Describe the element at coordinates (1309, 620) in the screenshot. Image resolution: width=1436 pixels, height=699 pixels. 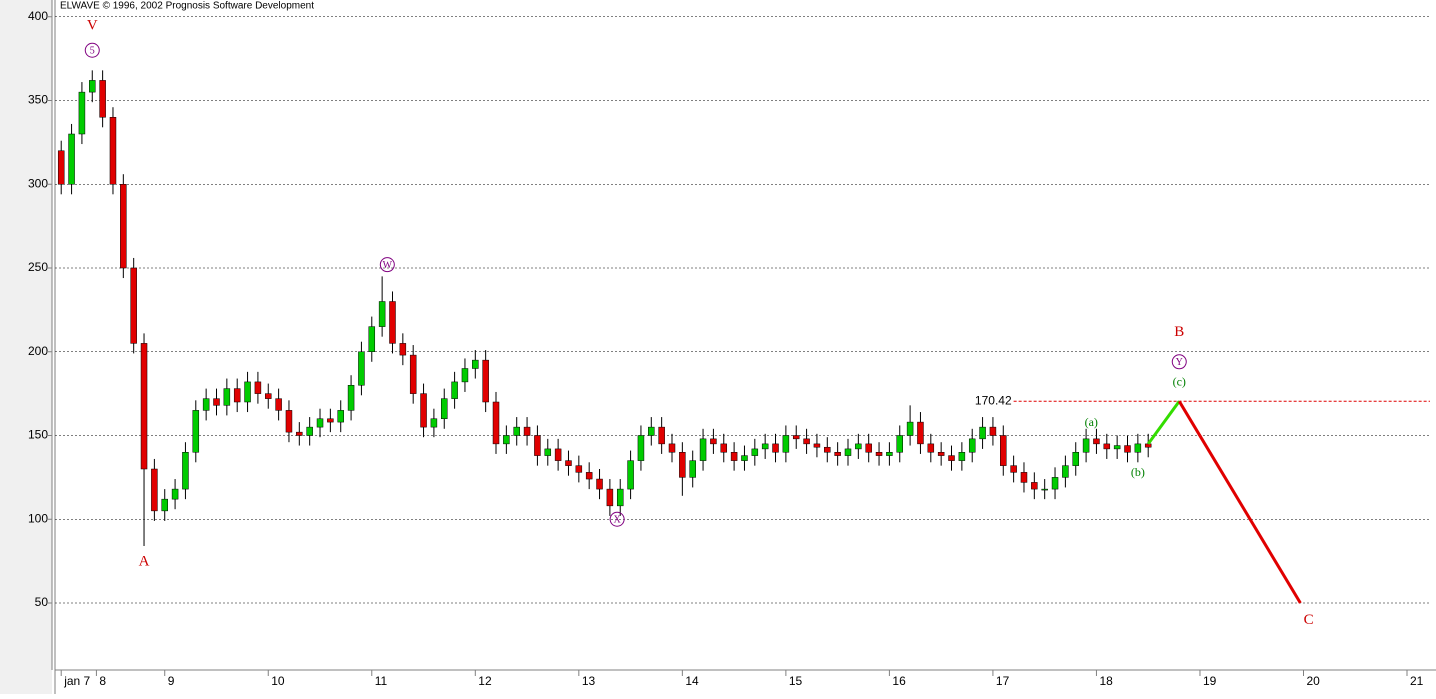
I see `wave-label: C` at that location.